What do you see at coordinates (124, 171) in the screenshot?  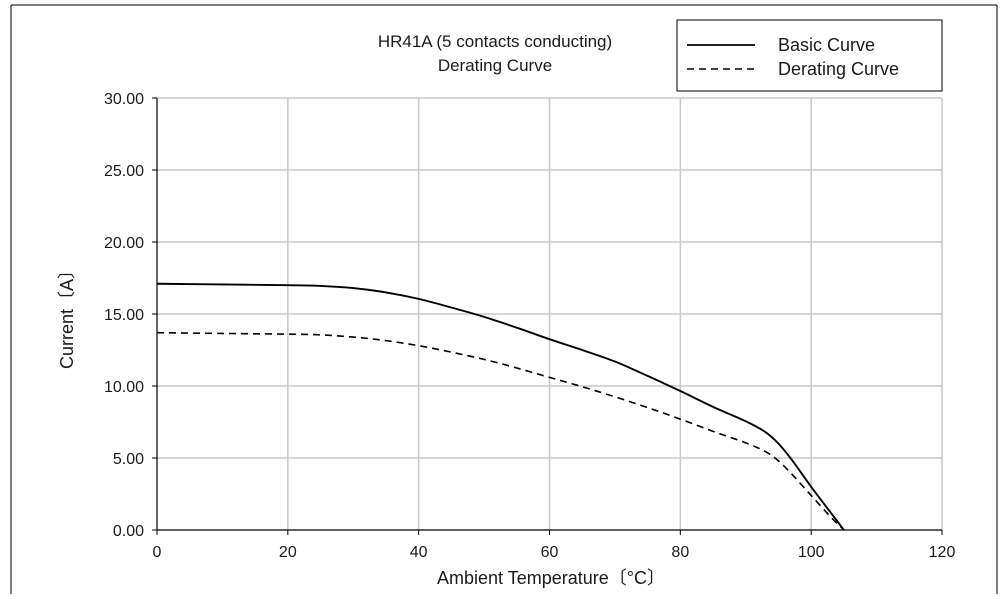 I see `y-tick-label: 25.00` at bounding box center [124, 171].